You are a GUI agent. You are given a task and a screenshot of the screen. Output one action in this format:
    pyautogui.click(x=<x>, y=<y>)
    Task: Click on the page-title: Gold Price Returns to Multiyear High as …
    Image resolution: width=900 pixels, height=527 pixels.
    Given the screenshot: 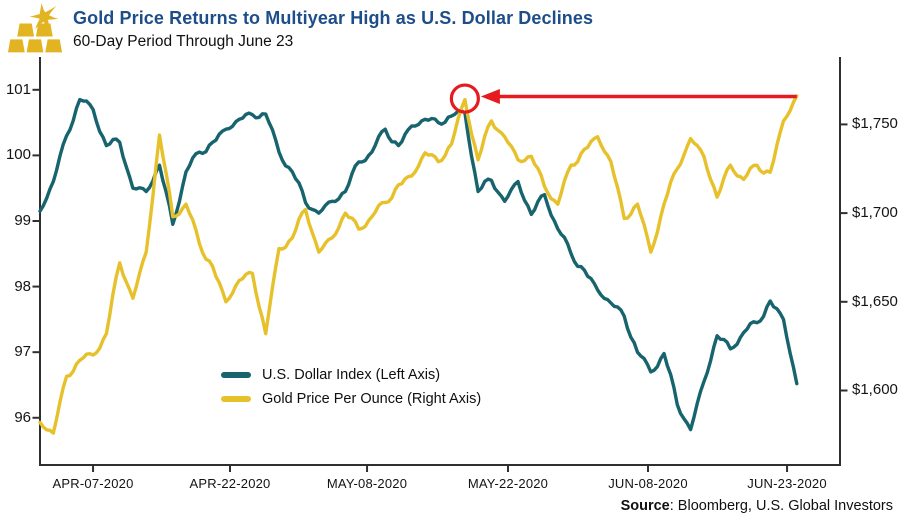 What is the action you would take?
    pyautogui.click(x=333, y=18)
    